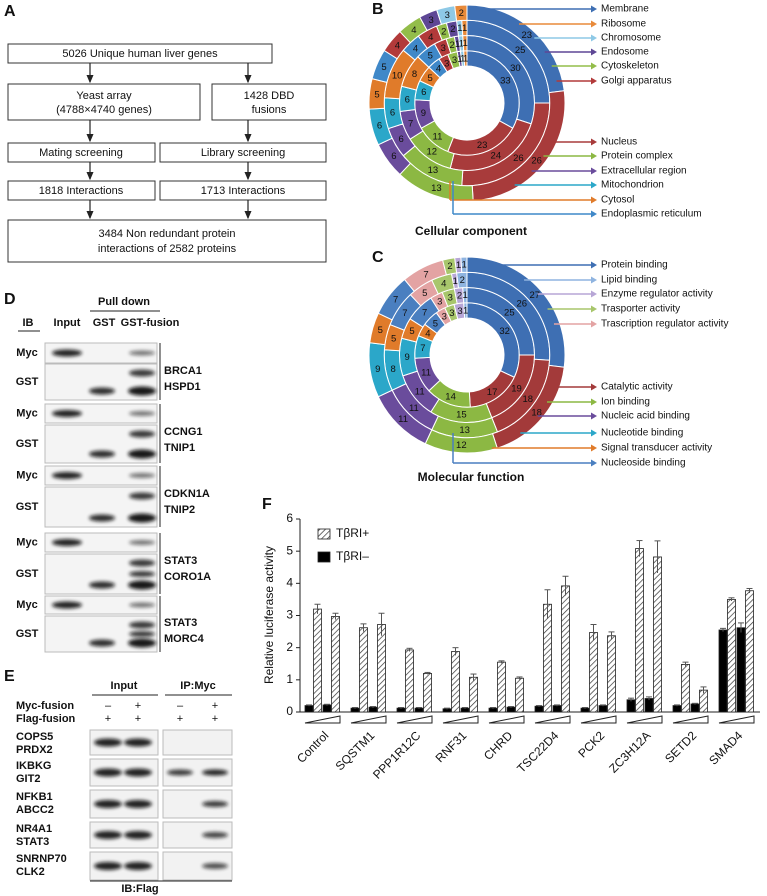  I want to click on legend-label: TβRI+, so click(352, 533).